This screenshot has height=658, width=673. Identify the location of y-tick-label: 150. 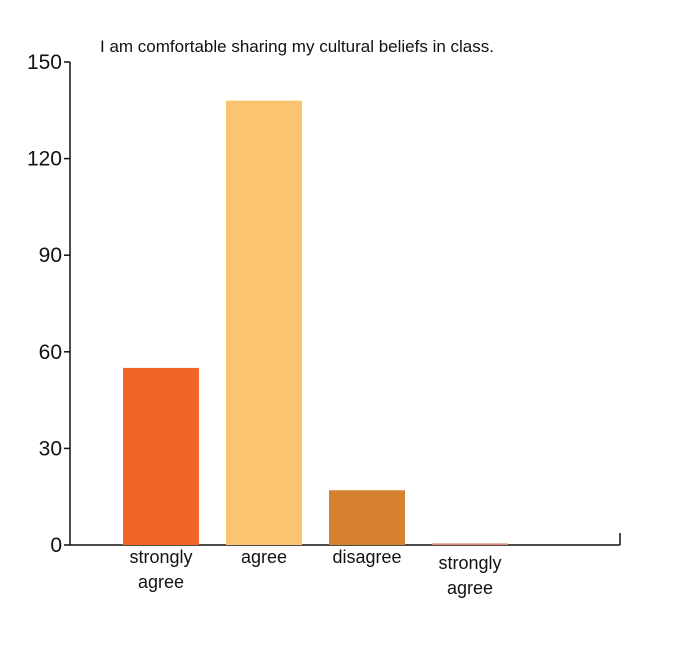
(44, 62).